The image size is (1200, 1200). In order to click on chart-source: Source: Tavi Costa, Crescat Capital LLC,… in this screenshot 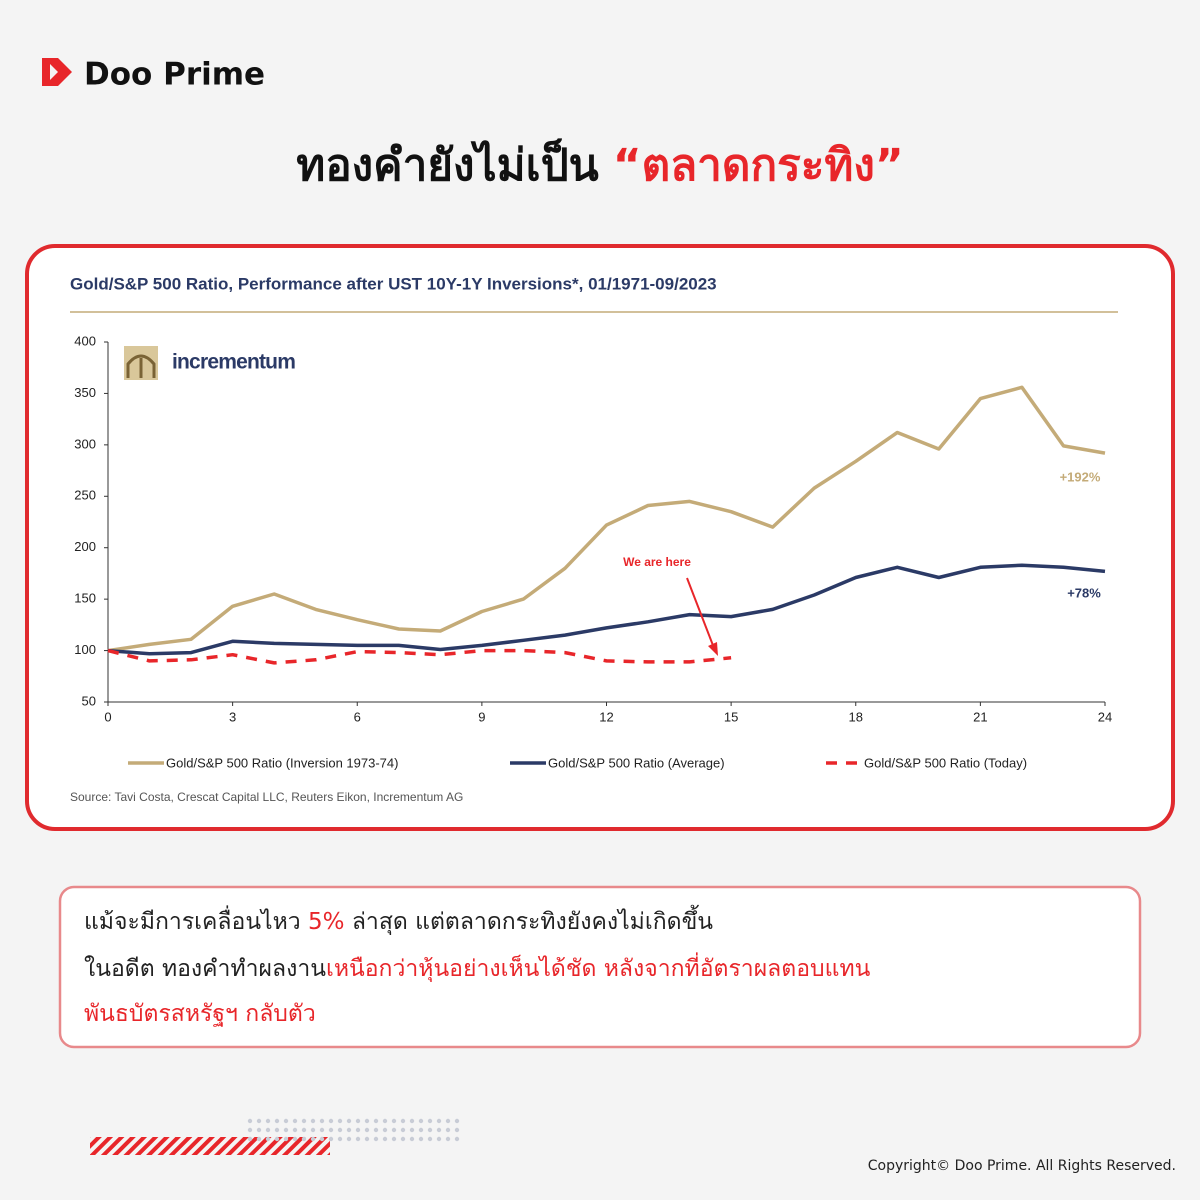, I will do `click(266, 797)`.